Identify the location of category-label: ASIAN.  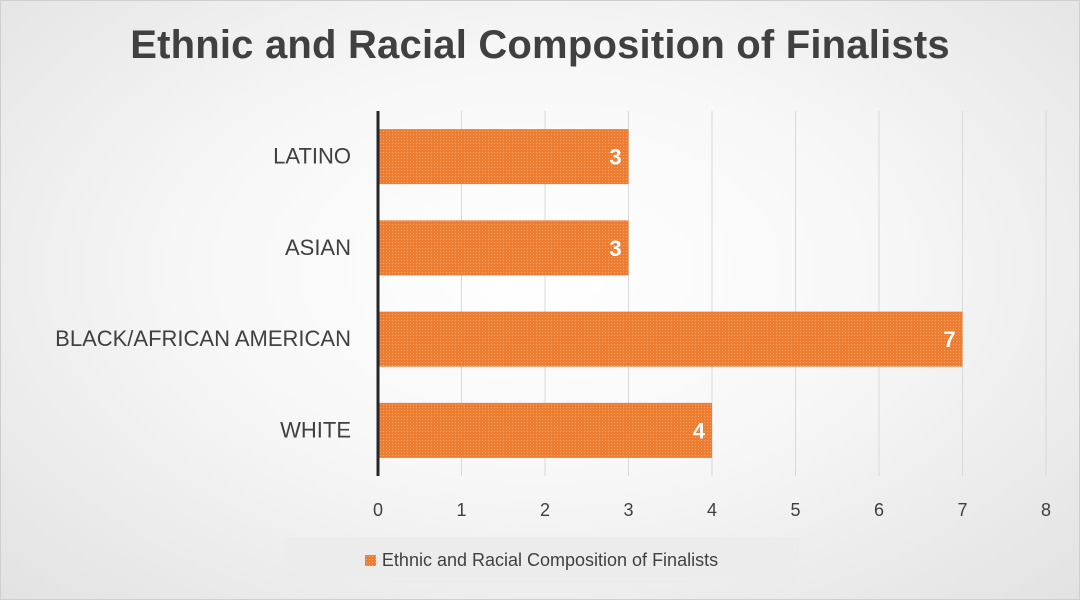
(318, 247).